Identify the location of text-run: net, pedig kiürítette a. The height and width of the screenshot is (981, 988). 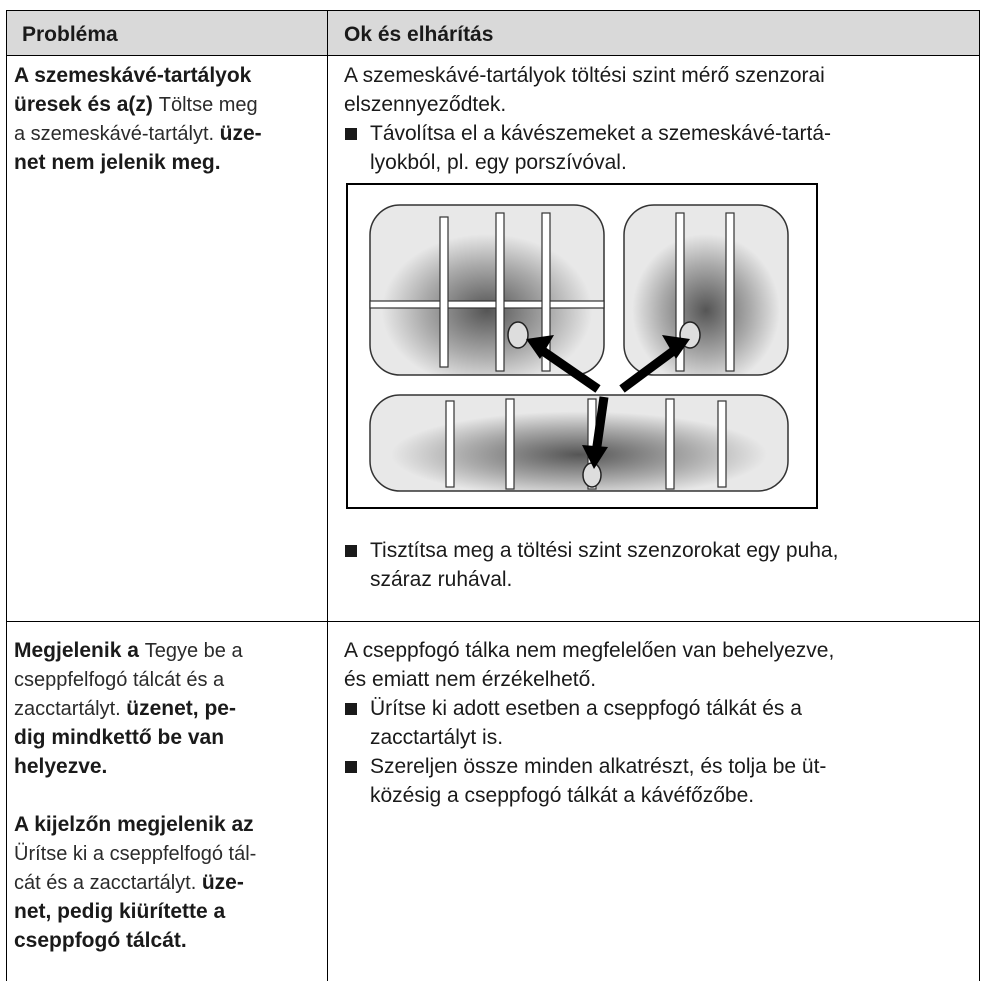
(120, 911).